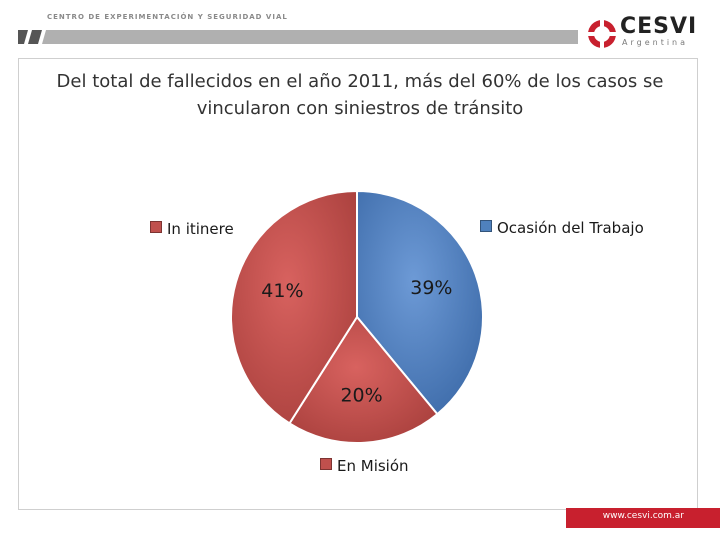  Describe the element at coordinates (282, 291) in the screenshot. I see `pie-label-in-itinere: 41%` at that location.